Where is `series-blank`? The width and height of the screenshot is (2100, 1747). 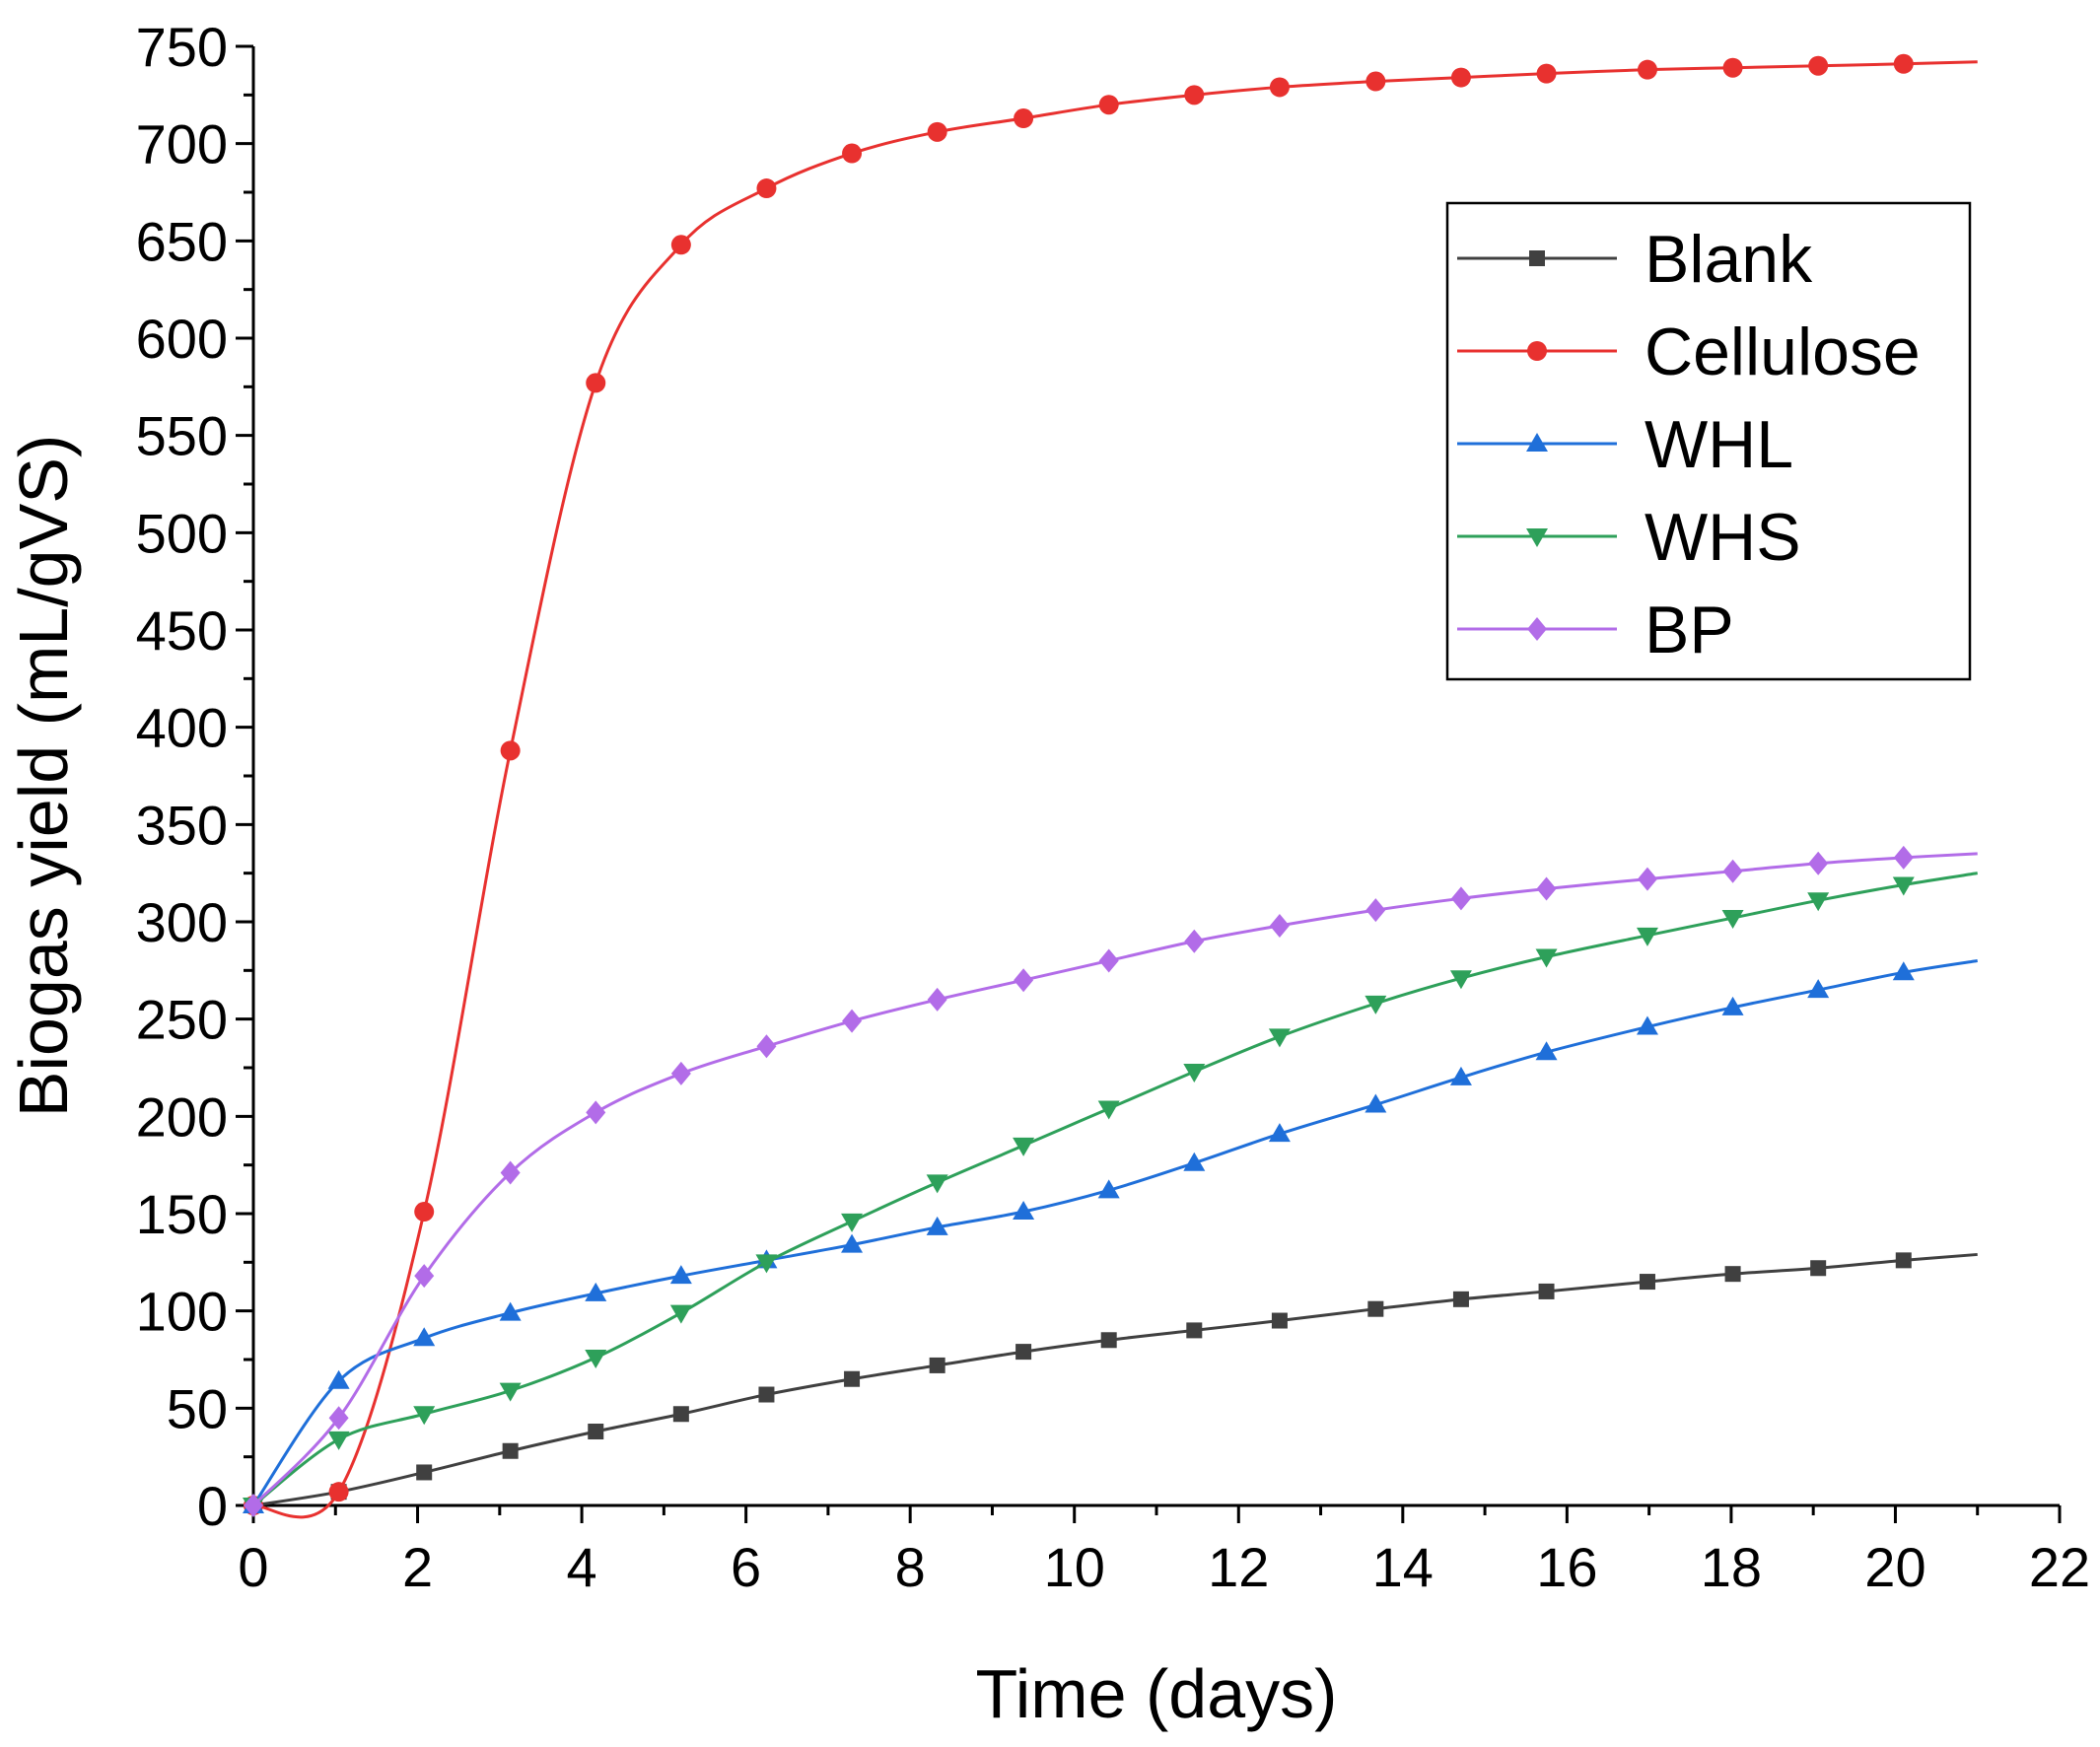
series-blank is located at coordinates (1111, 1382).